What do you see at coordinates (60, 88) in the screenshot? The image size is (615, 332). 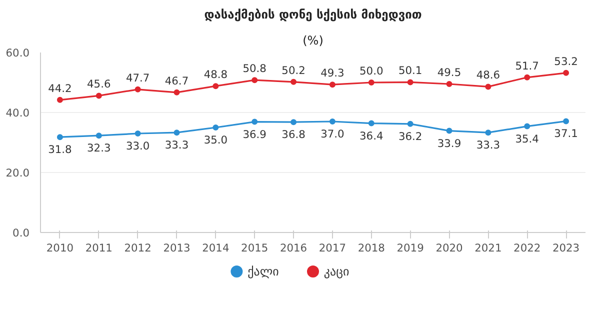 I see `data-label: 44.2` at bounding box center [60, 88].